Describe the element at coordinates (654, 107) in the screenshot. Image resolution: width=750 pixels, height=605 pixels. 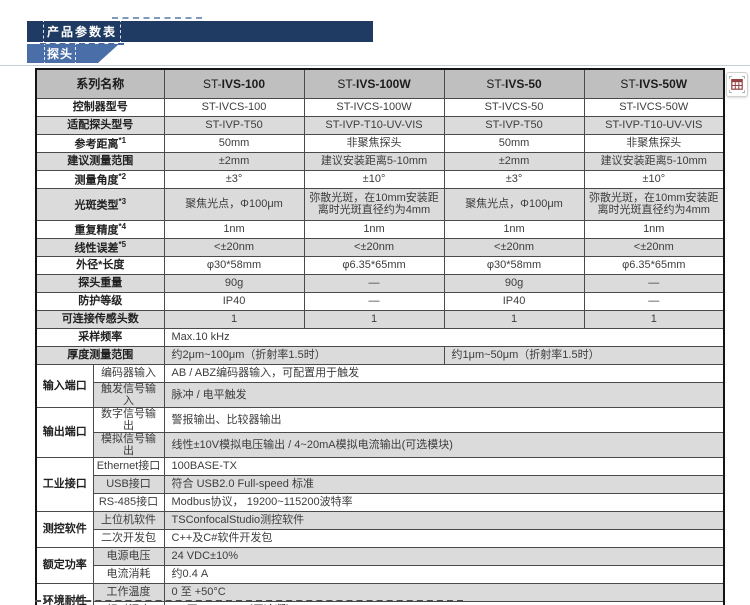
I see `spec-value: ST-IVCS-50W` at that location.